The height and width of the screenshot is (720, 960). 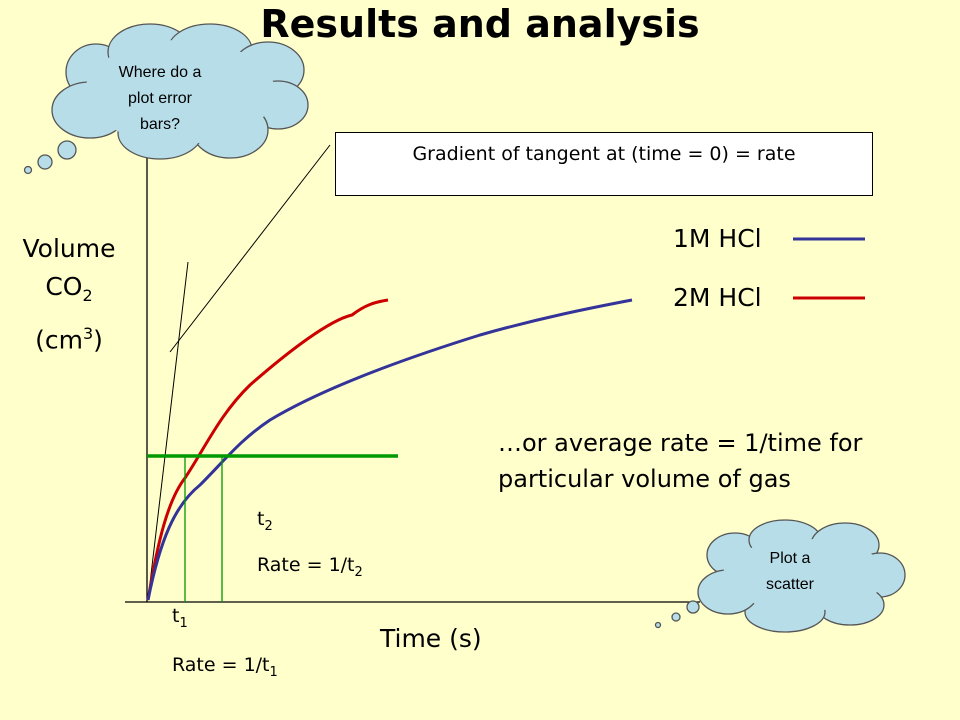 I want to click on bubble-top-line1: Where do a, so click(x=160, y=72).